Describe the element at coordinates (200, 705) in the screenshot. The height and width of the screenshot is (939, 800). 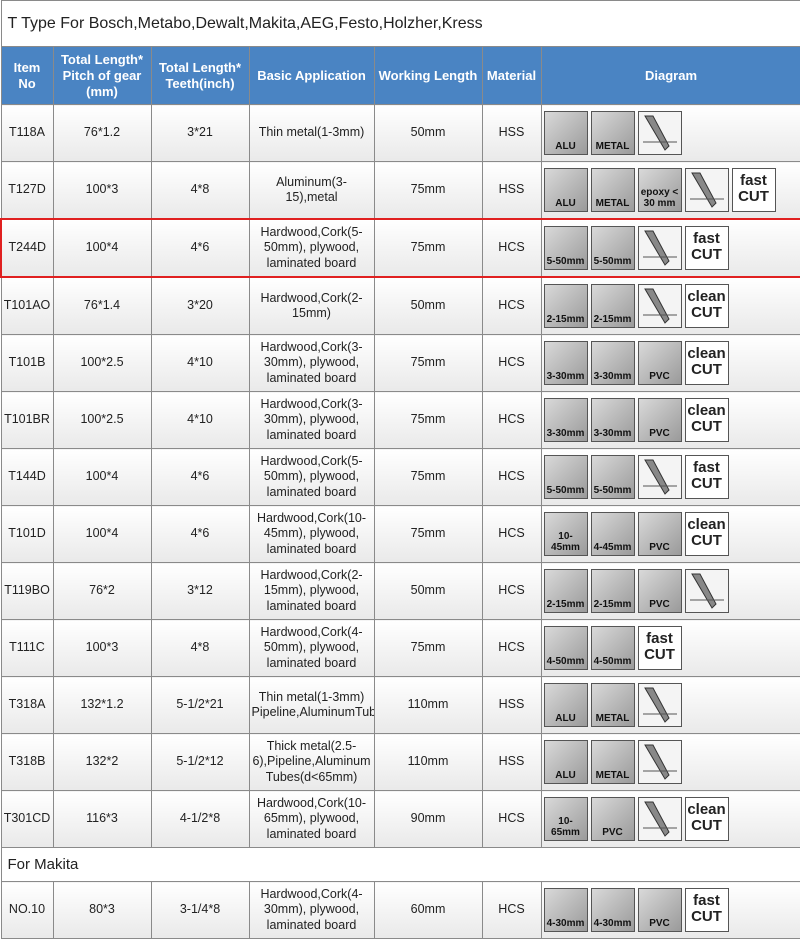
I see `cell-teeth: 5-1/2*21` at that location.